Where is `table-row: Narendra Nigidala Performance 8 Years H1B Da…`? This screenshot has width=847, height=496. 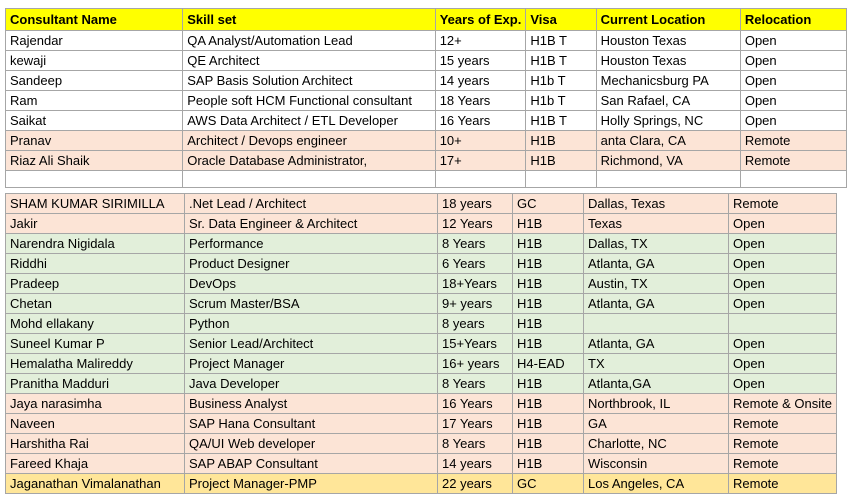
table-row: Narendra Nigidala Performance 8 Years H1B Da… is located at coordinates (421, 243).